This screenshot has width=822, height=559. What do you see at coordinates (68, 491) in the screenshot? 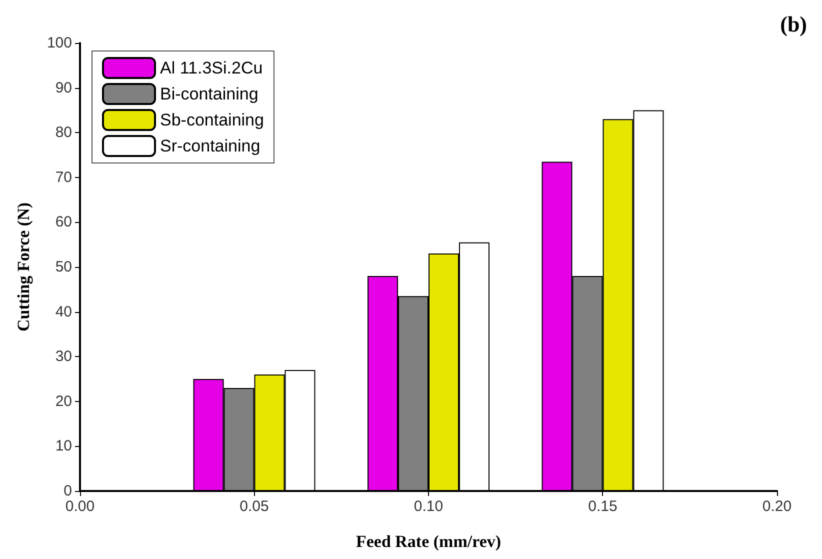
I see `y-tick-label: 0` at bounding box center [68, 491].